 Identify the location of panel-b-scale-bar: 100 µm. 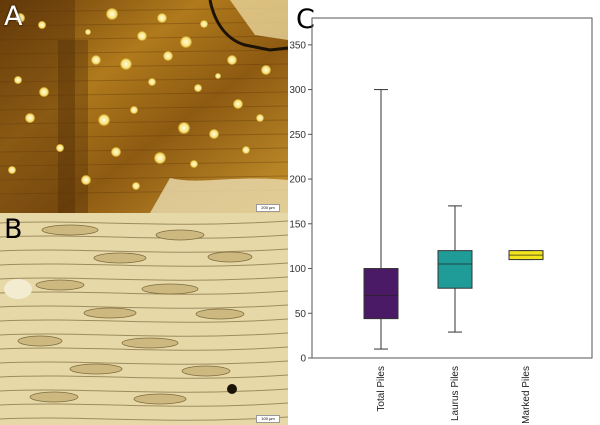
(268, 419).